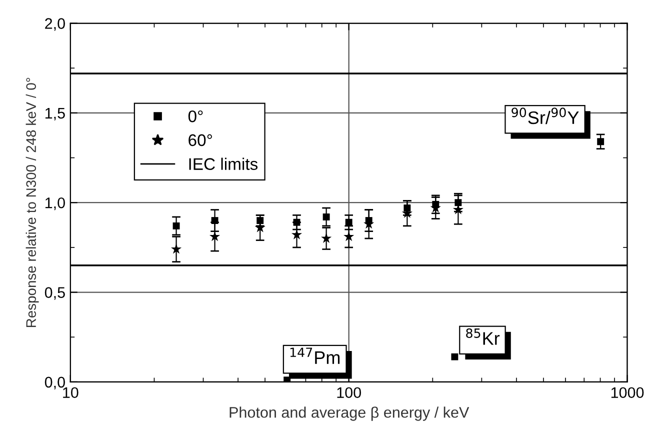 This screenshot has width=646, height=439. I want to click on annotation: $^{90}$Sr/$^{90}$Y, so click(545, 116).